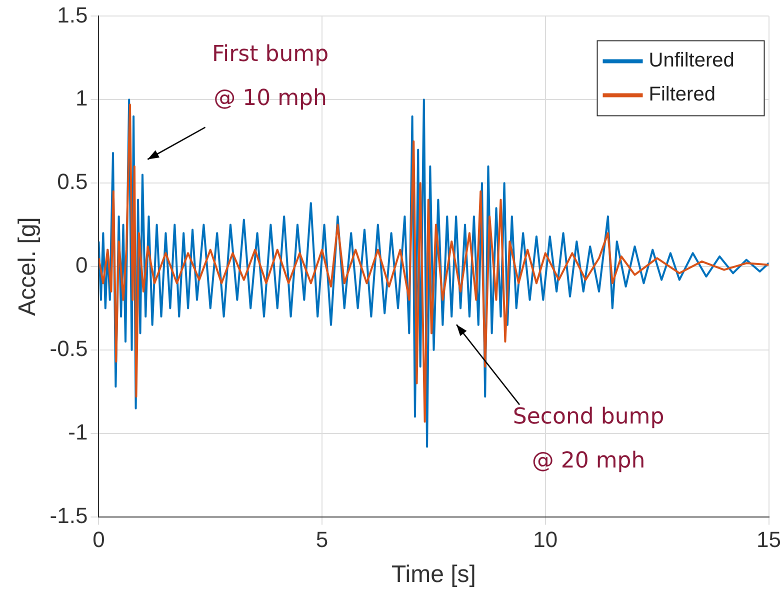 Image resolution: width=784 pixels, height=600 pixels. What do you see at coordinates (81, 265) in the screenshot?
I see `y-tick-label: 0` at bounding box center [81, 265].